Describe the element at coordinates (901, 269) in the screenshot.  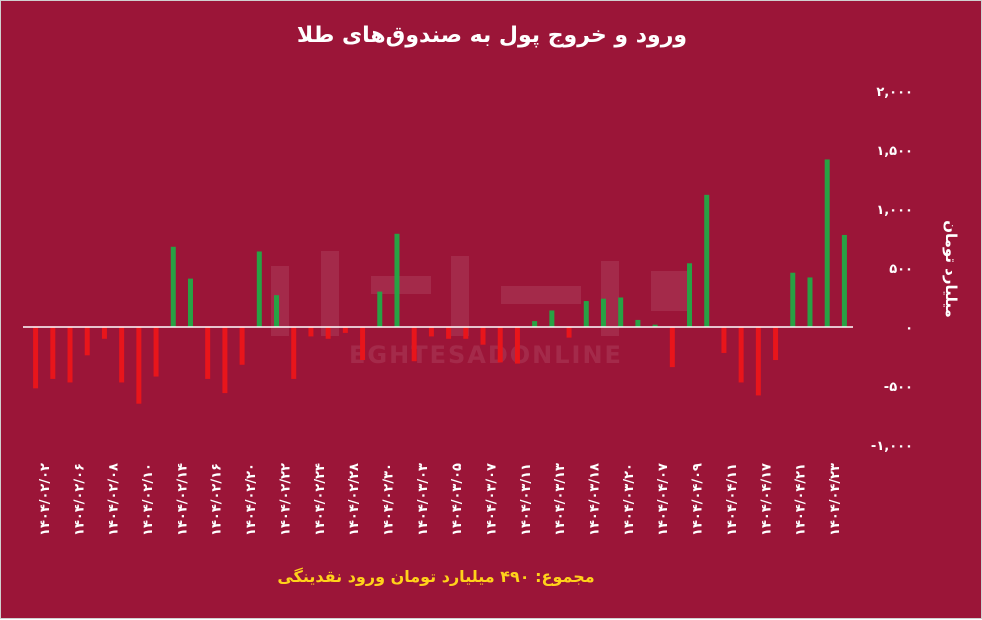
I see `y-tick-label: ۵۰۰` at that location.